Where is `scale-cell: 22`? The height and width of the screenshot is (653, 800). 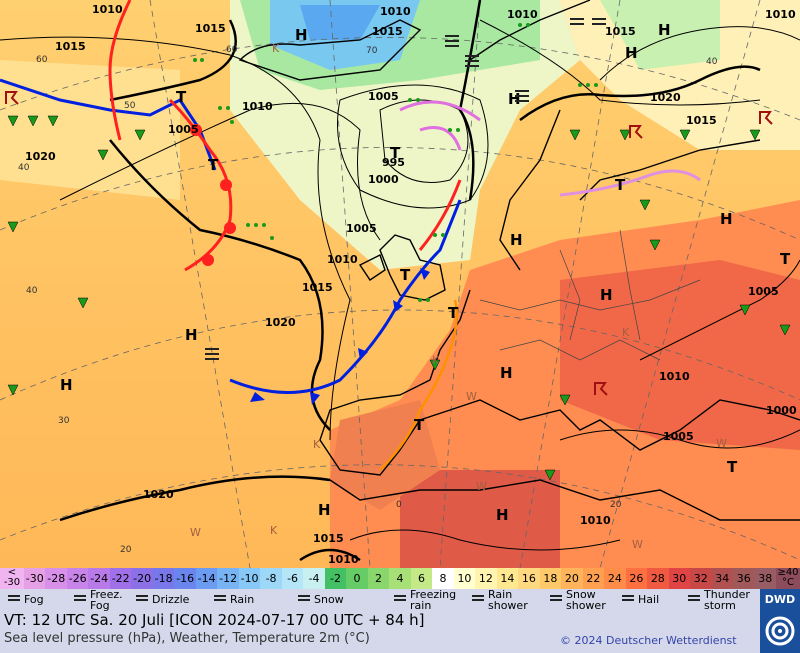 scale-cell: 22 is located at coordinates (593, 578).